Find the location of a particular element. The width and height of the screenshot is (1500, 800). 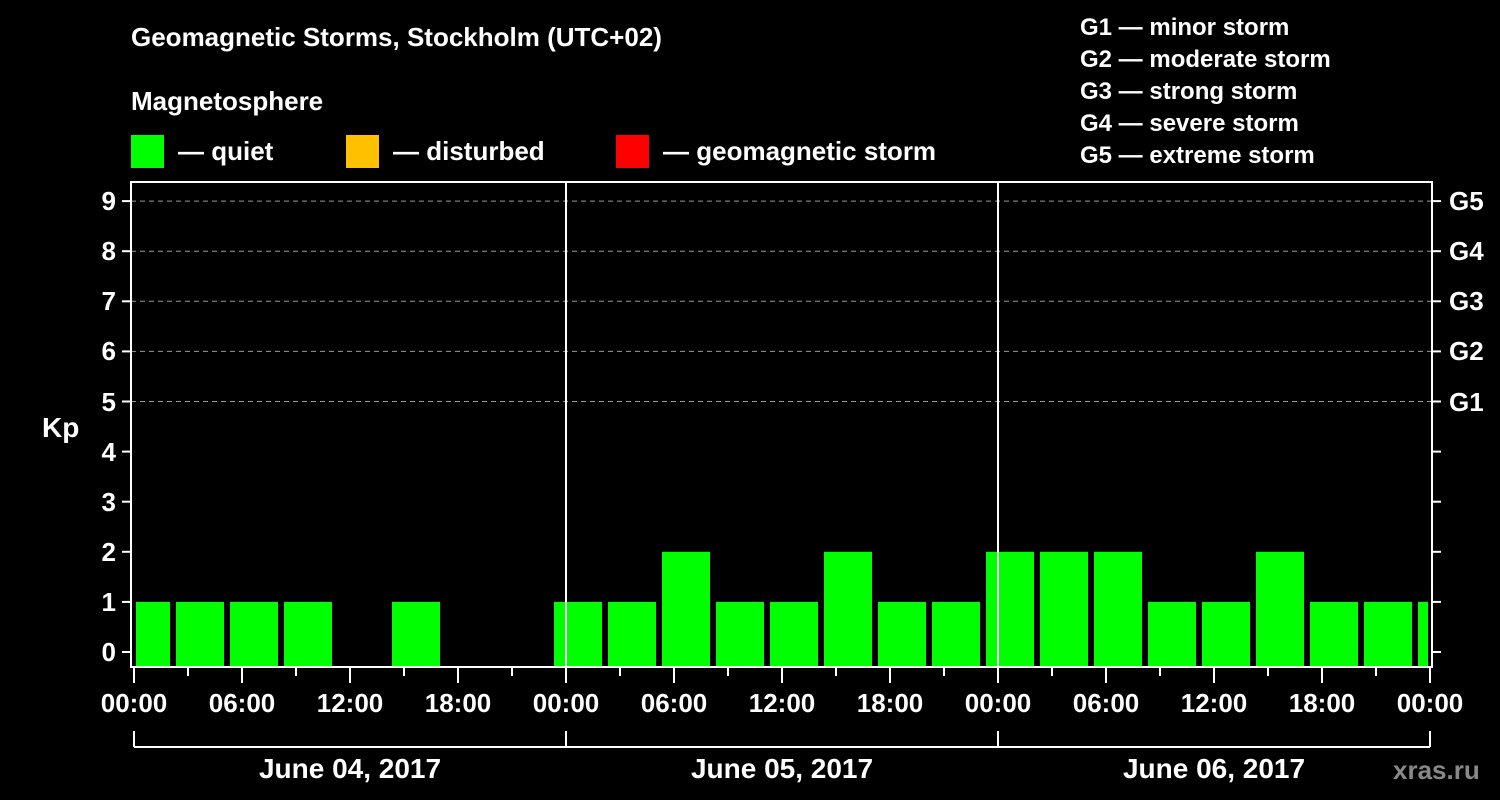

disturbed-swatch-icon is located at coordinates (362, 151).